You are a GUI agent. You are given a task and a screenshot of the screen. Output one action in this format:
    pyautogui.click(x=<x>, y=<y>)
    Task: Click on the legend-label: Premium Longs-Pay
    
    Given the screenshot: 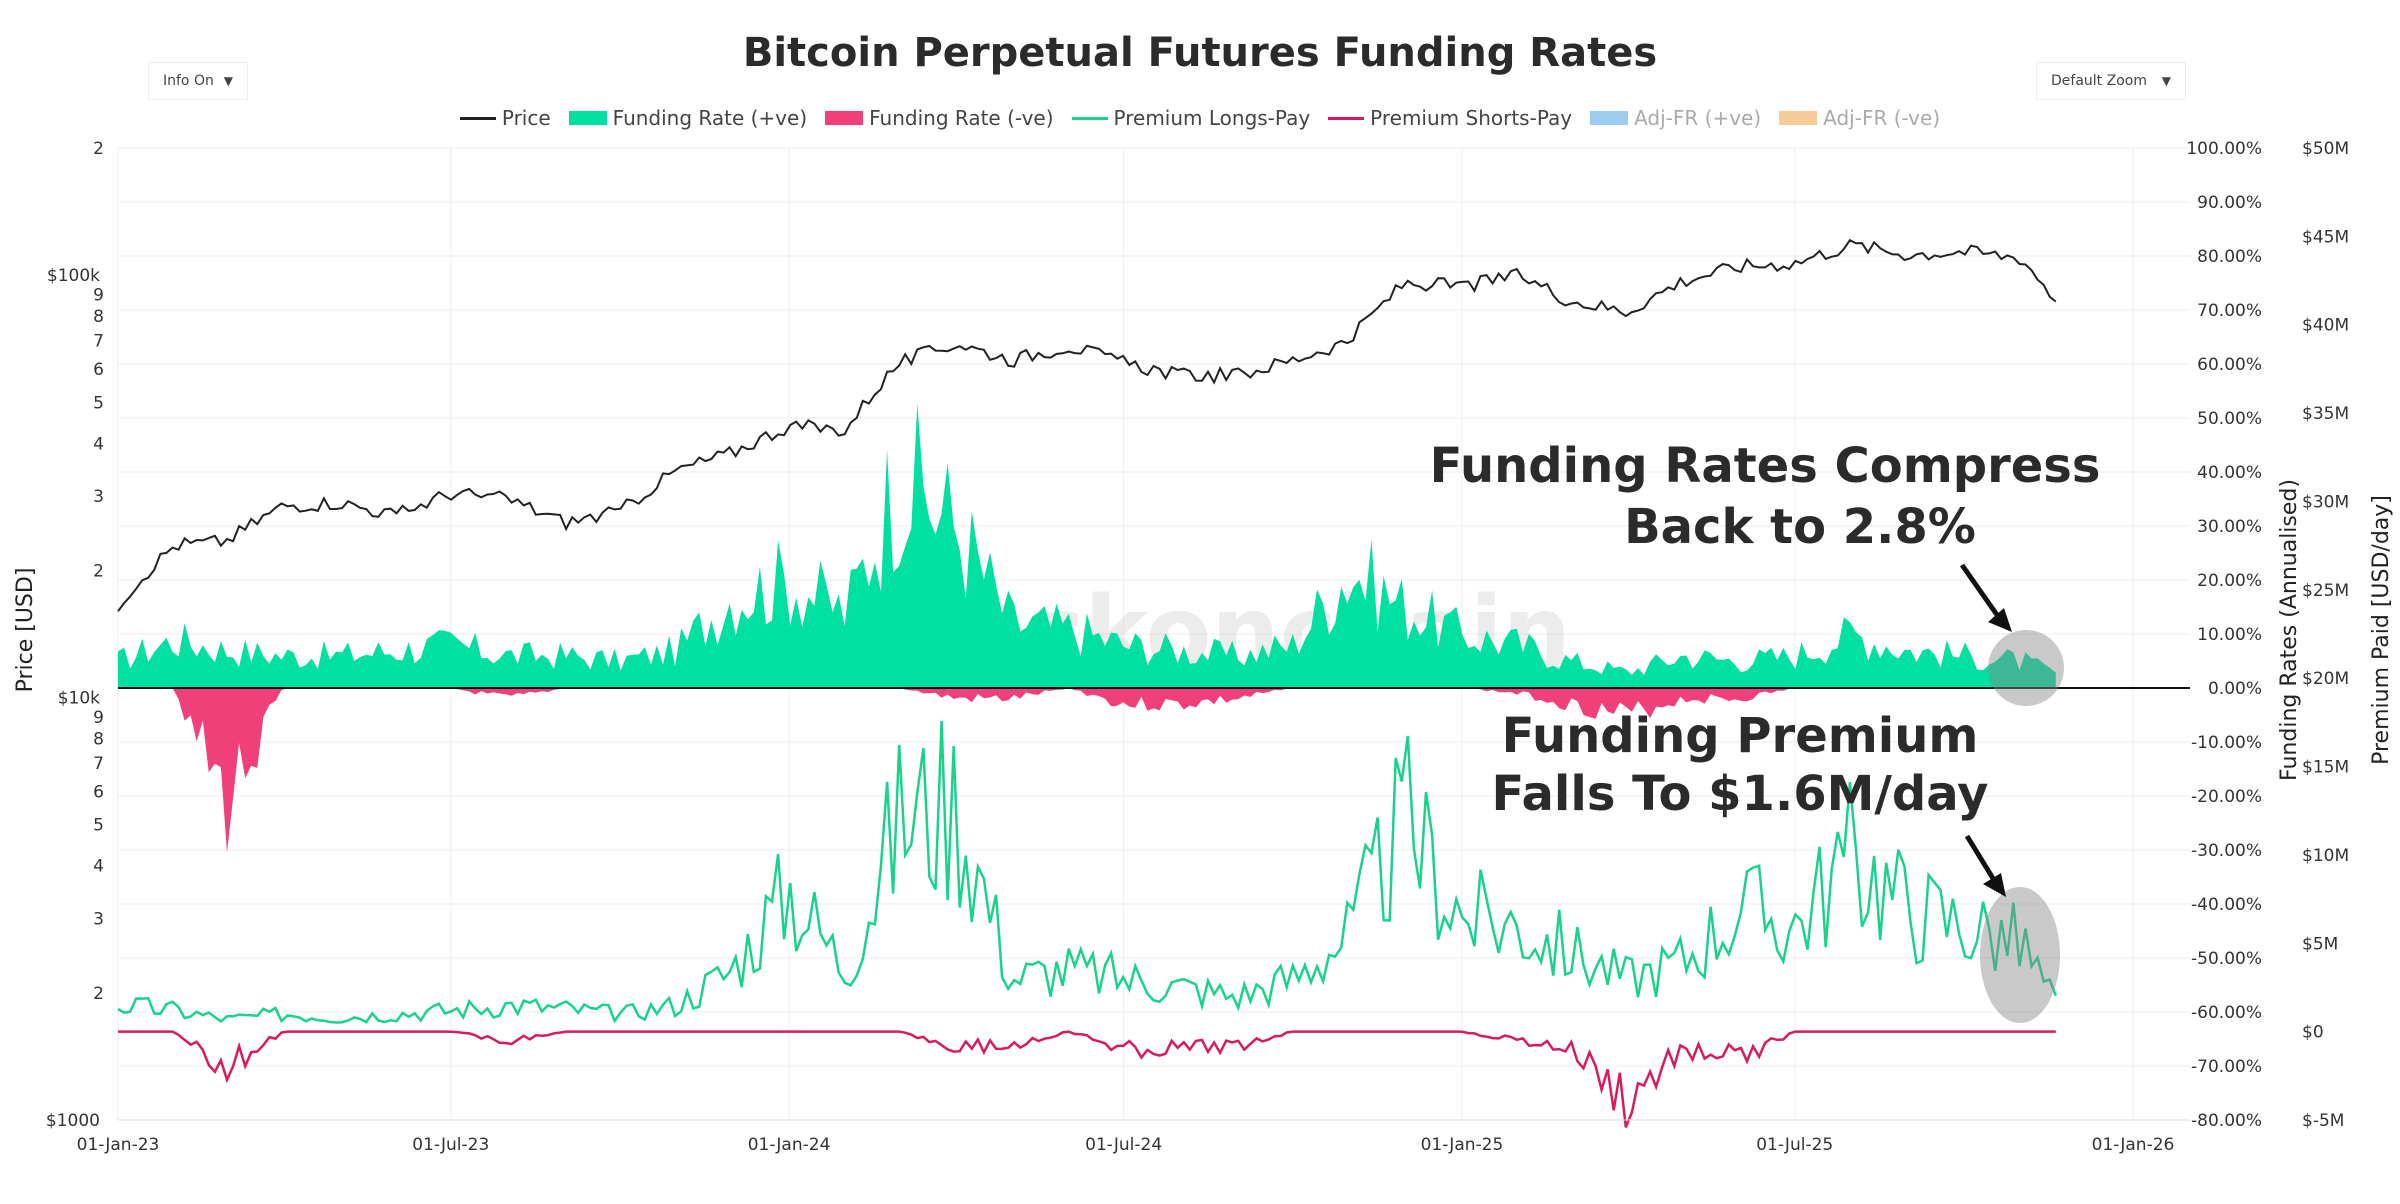 What is the action you would take?
    pyautogui.click(x=1212, y=118)
    